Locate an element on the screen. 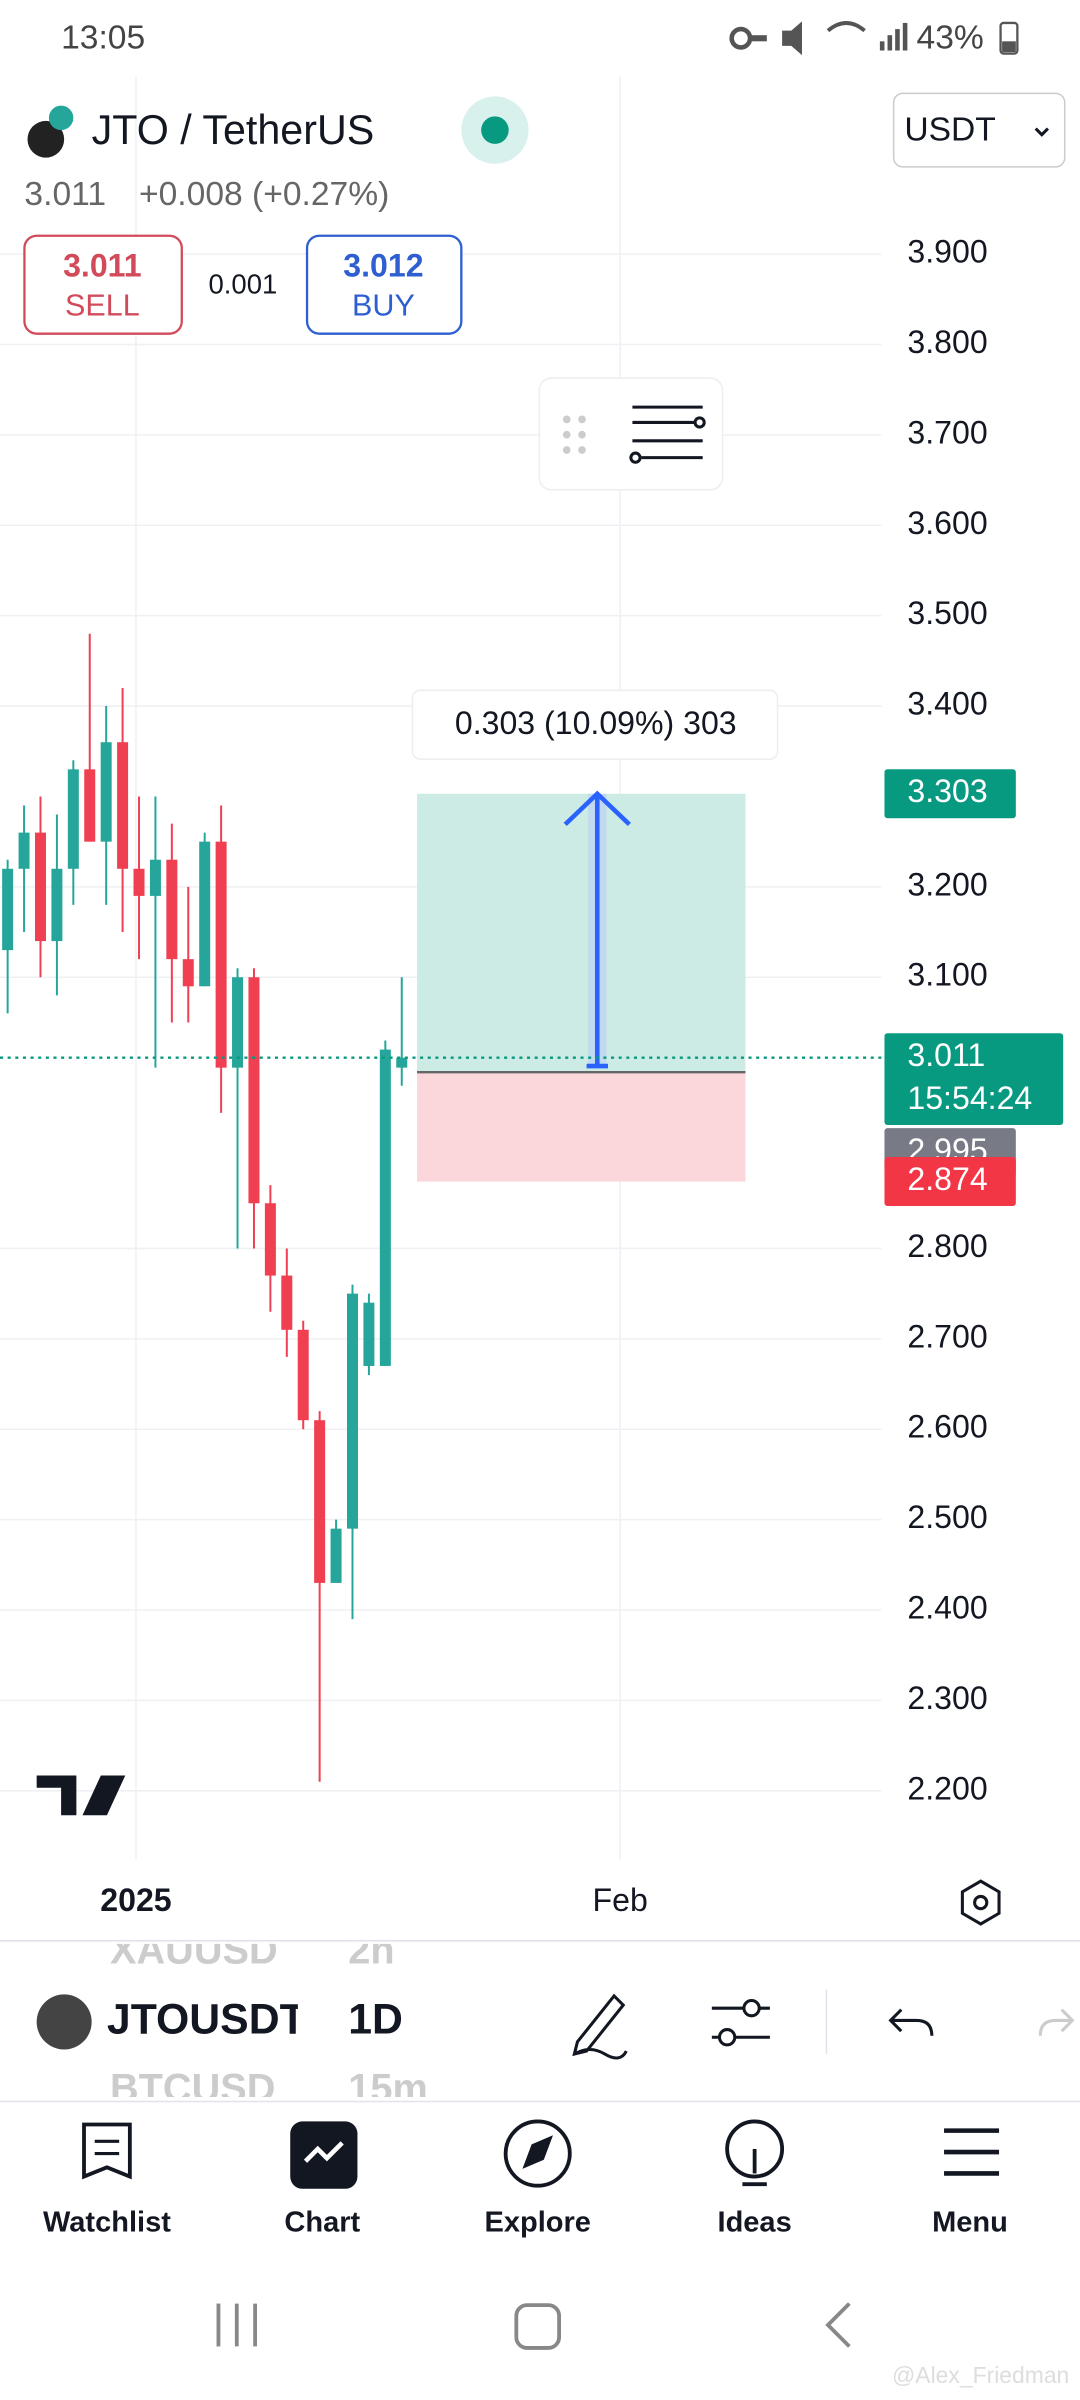 The height and width of the screenshot is (2400, 1080). currency: USDT is located at coordinates (949, 130).